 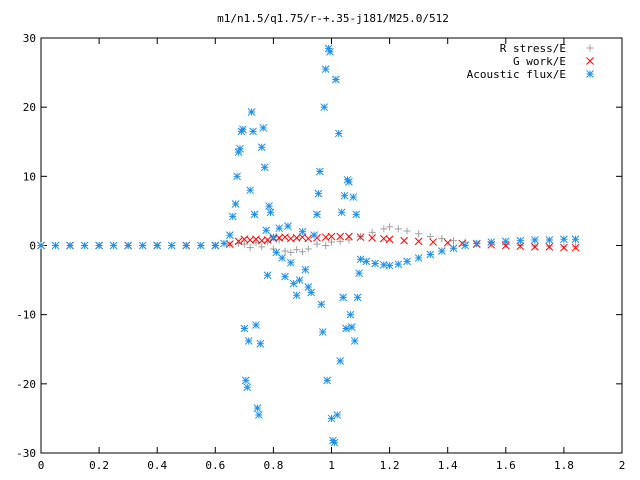 I want to click on x-tick-label: 1, so click(x=331, y=465).